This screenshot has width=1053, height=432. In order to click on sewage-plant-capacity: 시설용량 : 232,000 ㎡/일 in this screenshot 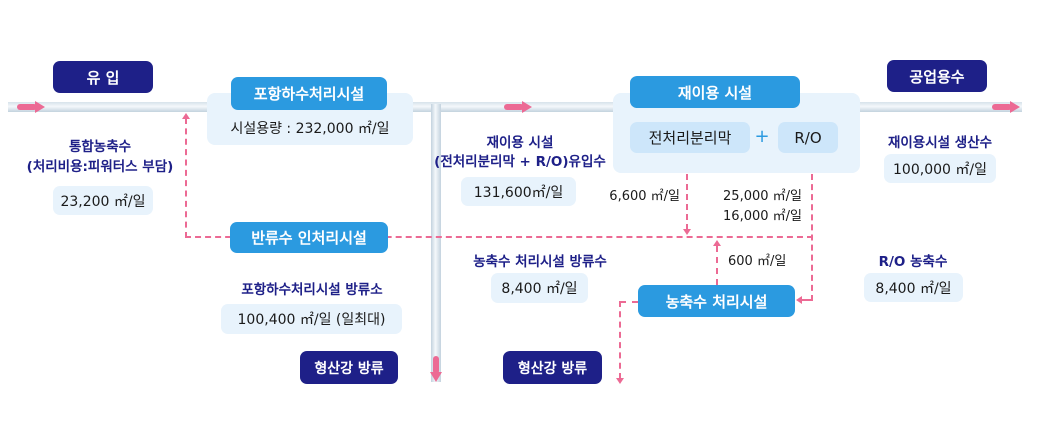, I will do `click(310, 129)`.